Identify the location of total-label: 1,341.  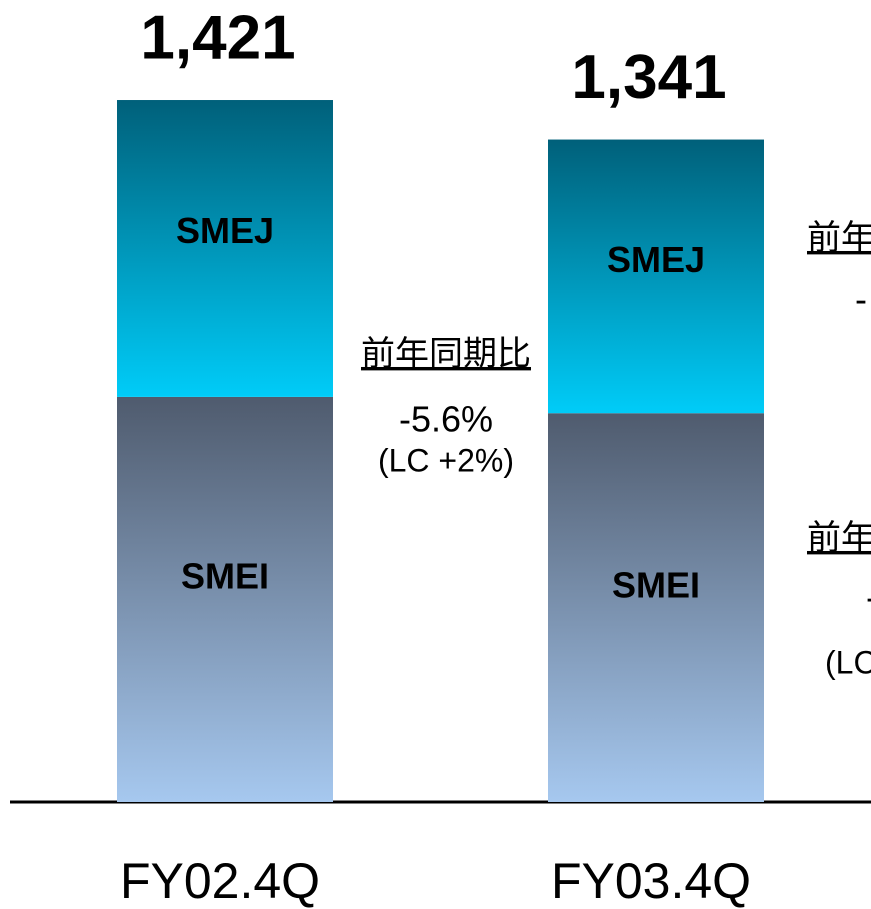
(648, 77).